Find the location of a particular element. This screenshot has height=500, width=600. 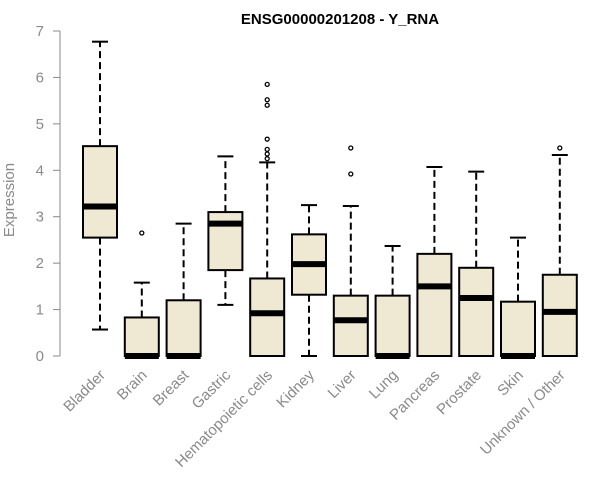

x-category-label: Breast is located at coordinates (171, 387).